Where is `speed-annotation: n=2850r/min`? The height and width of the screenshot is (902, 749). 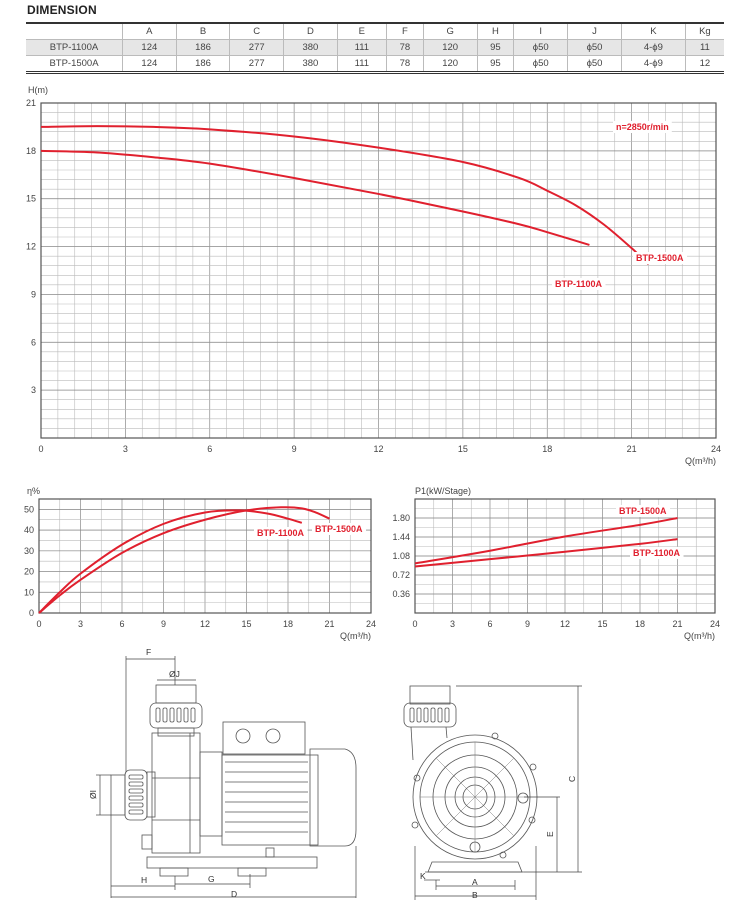 speed-annotation: n=2850r/min is located at coordinates (642, 127).